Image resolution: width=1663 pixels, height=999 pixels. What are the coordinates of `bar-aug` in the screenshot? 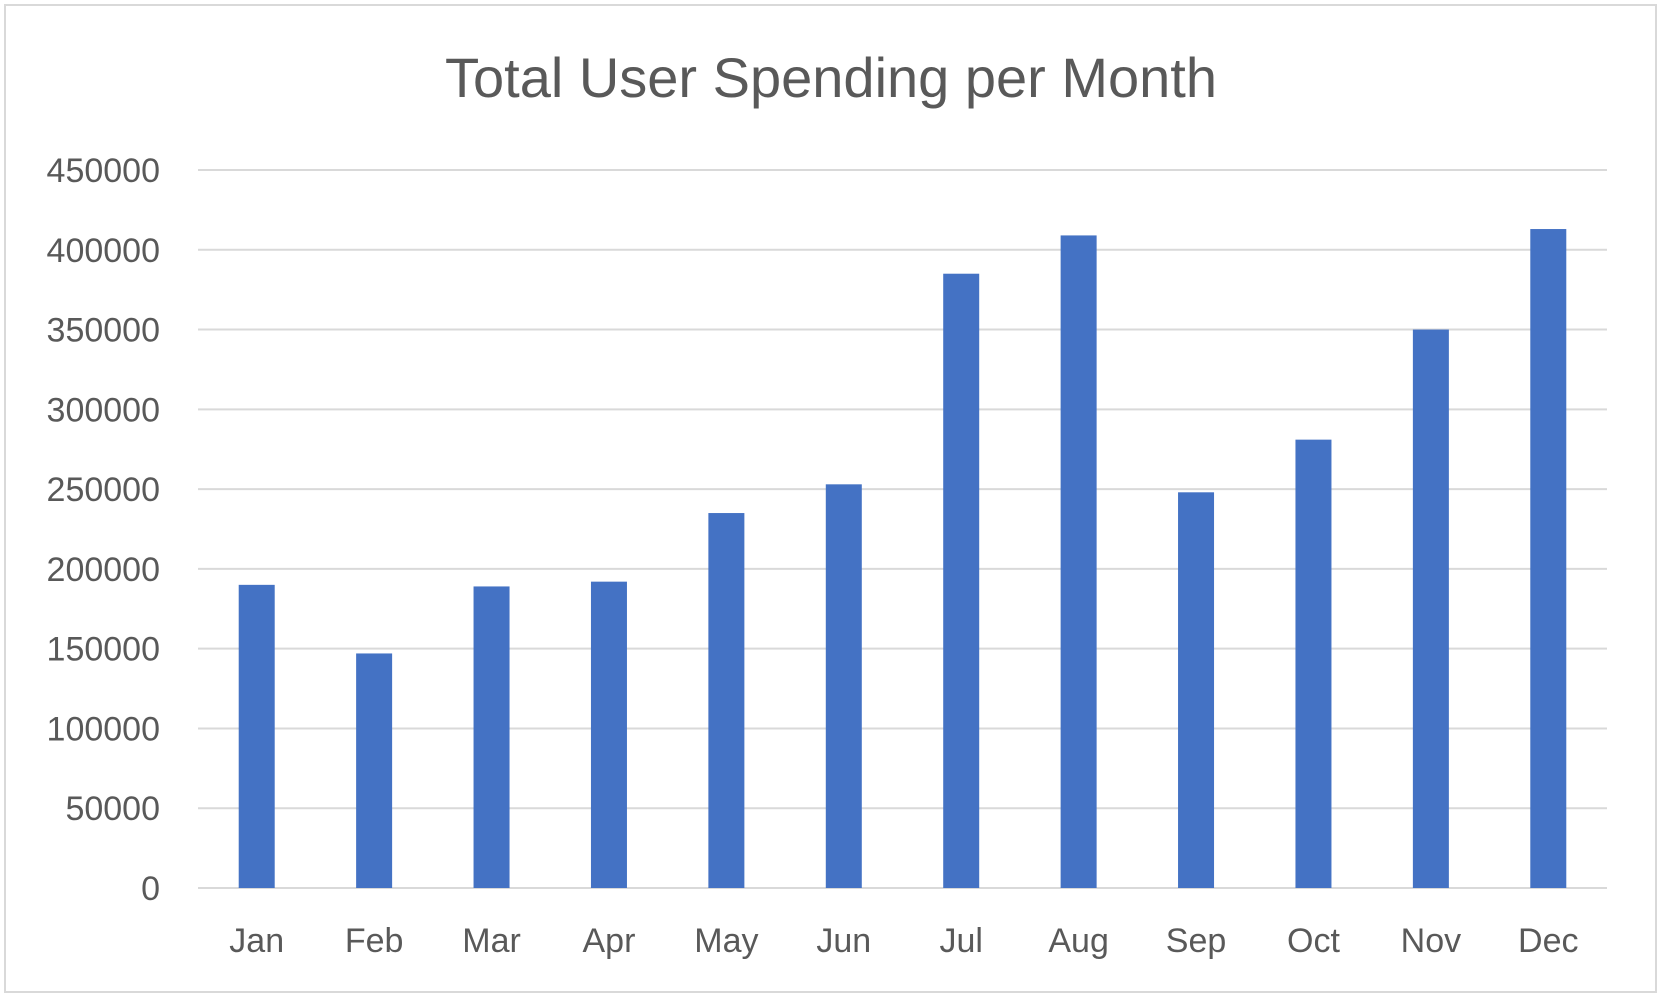 It's located at (1078, 561).